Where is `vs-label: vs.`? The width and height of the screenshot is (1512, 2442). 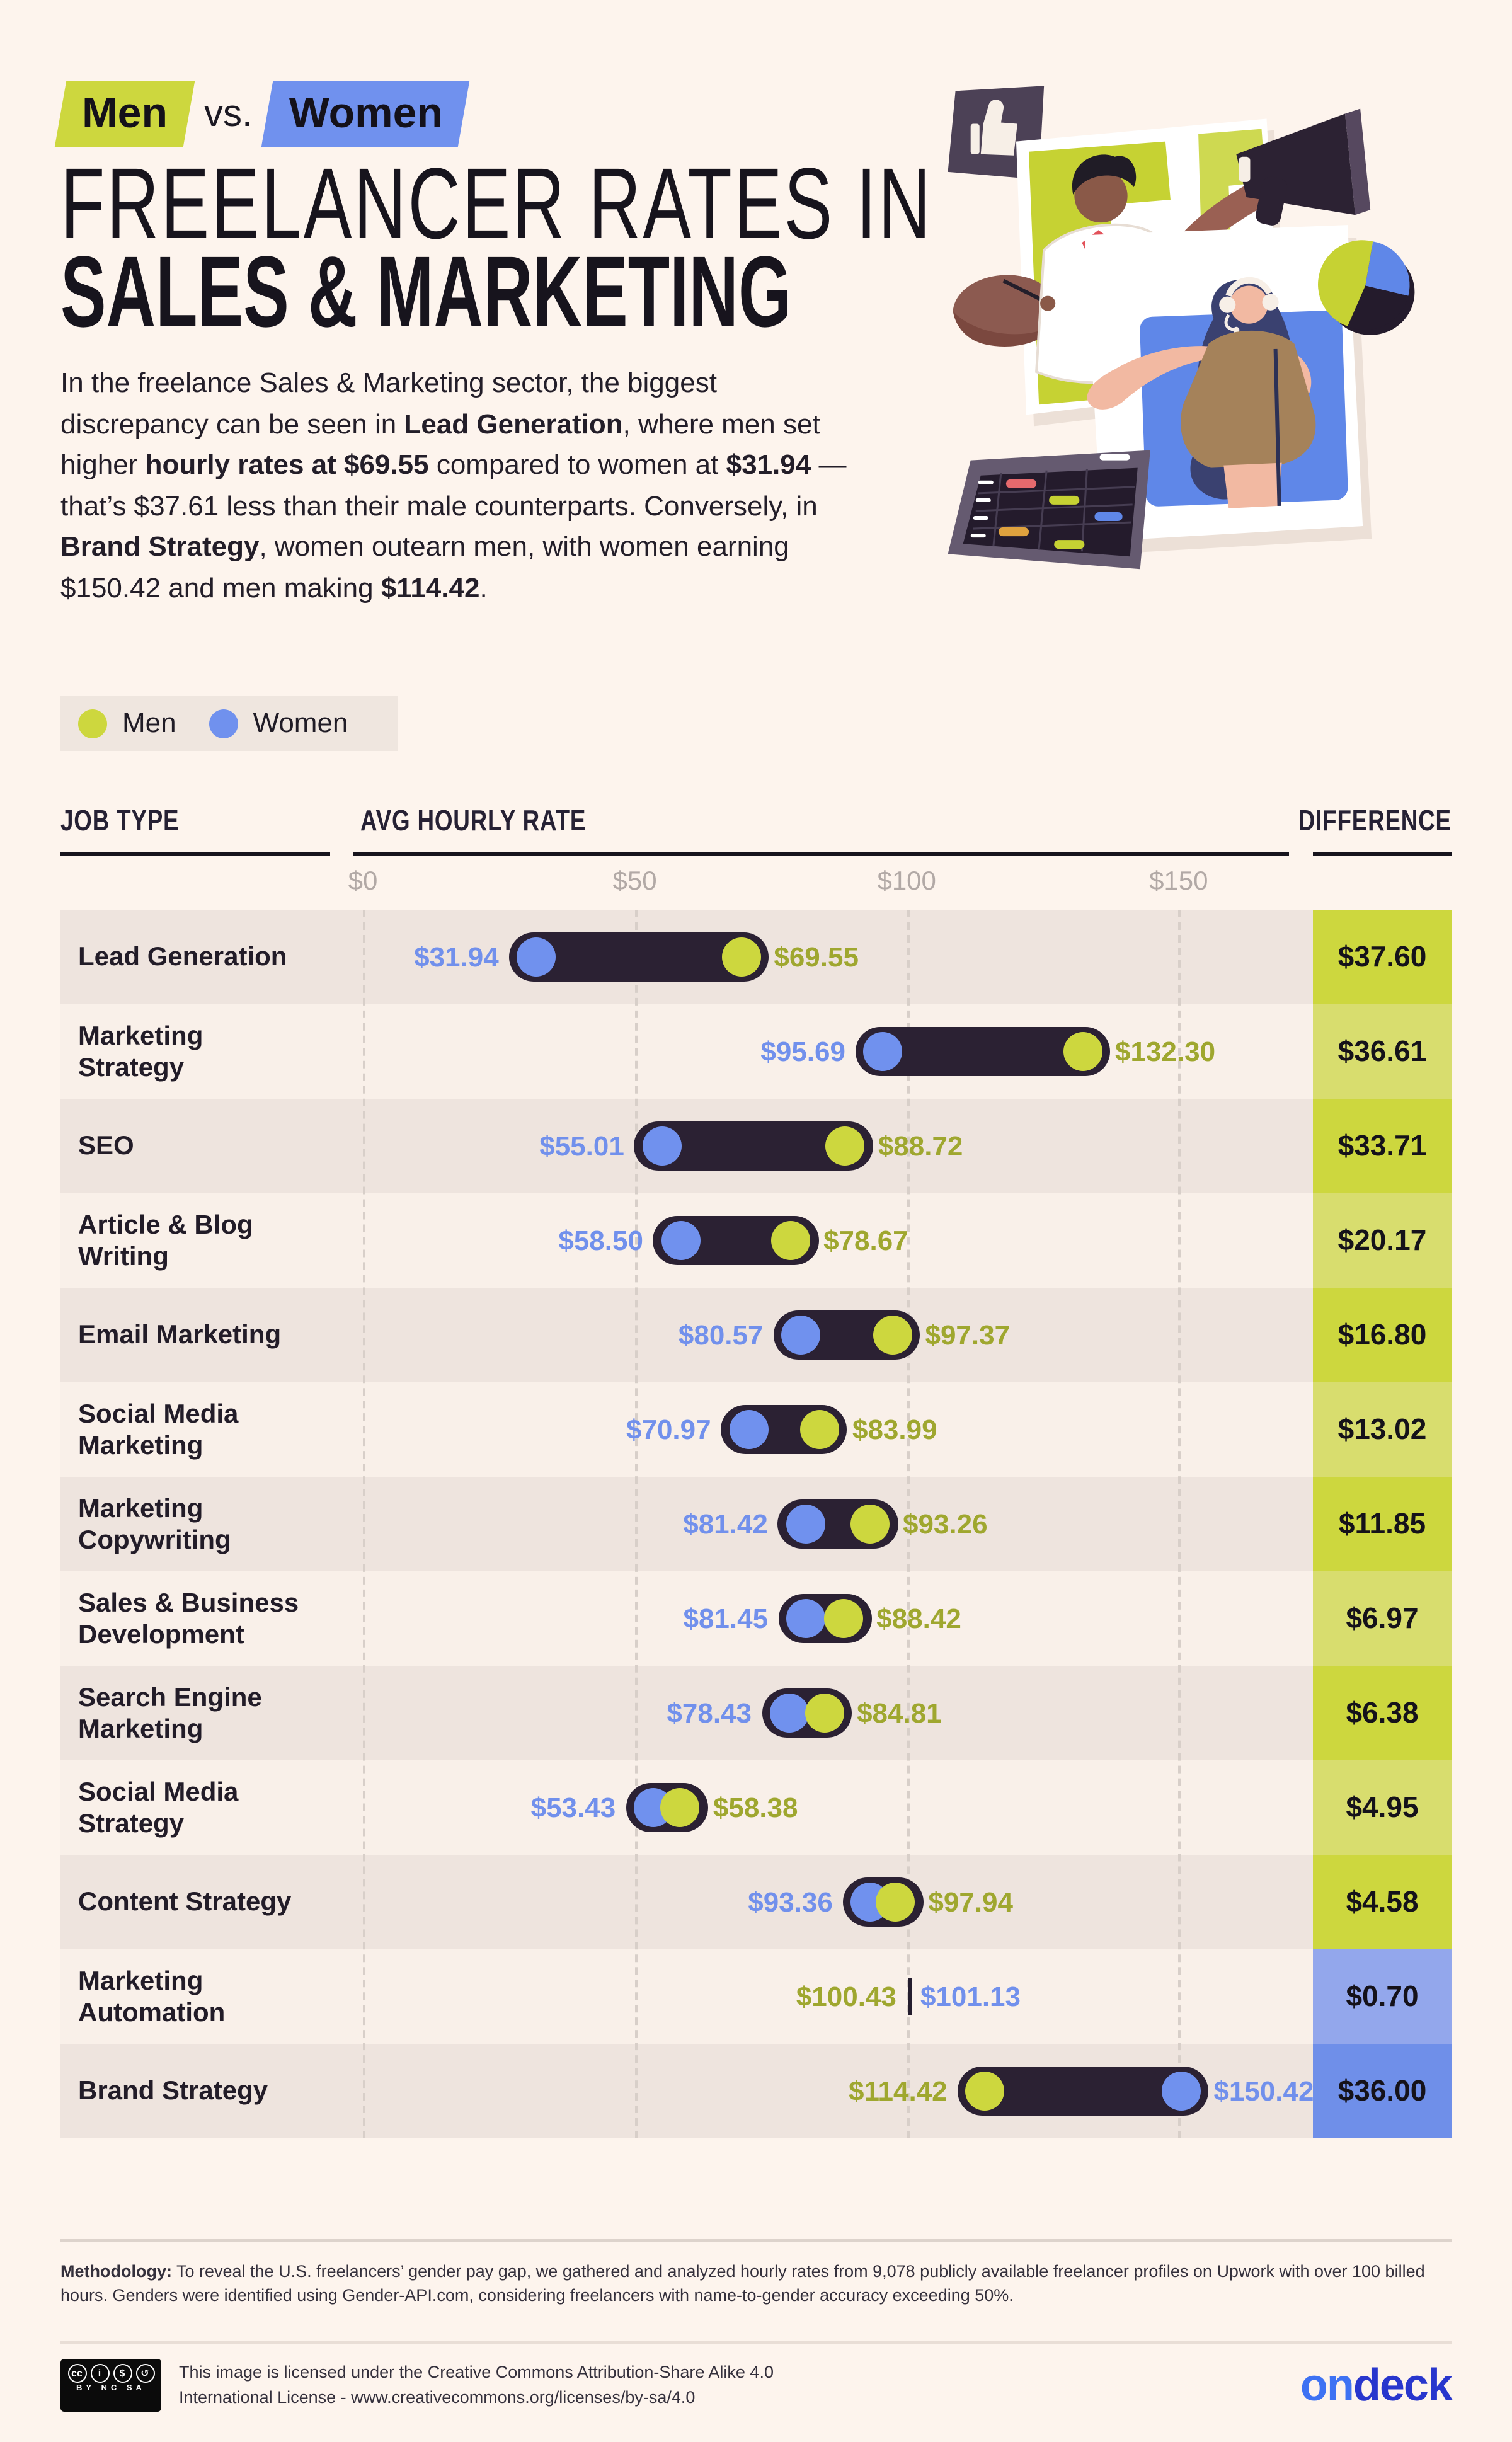 vs-label: vs. is located at coordinates (228, 113).